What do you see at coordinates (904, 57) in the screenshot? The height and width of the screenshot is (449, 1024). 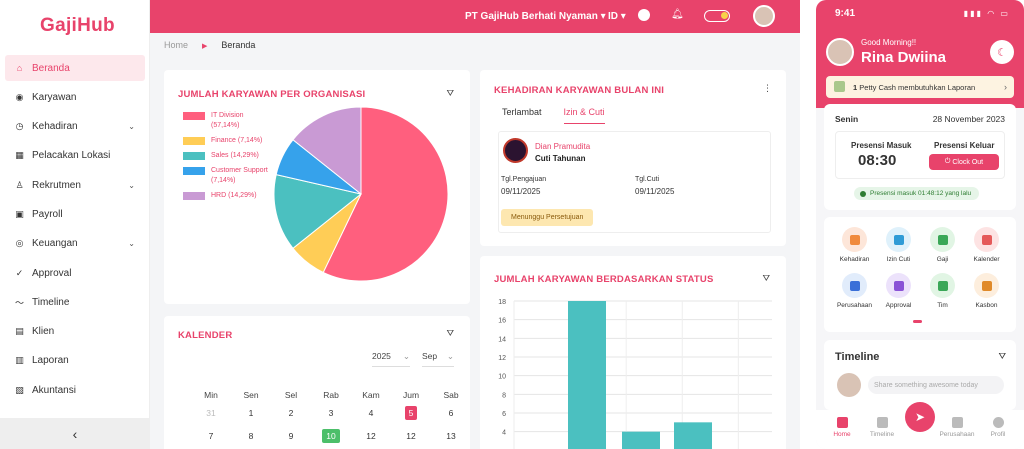 I see `user-name: Rina Dwiina` at bounding box center [904, 57].